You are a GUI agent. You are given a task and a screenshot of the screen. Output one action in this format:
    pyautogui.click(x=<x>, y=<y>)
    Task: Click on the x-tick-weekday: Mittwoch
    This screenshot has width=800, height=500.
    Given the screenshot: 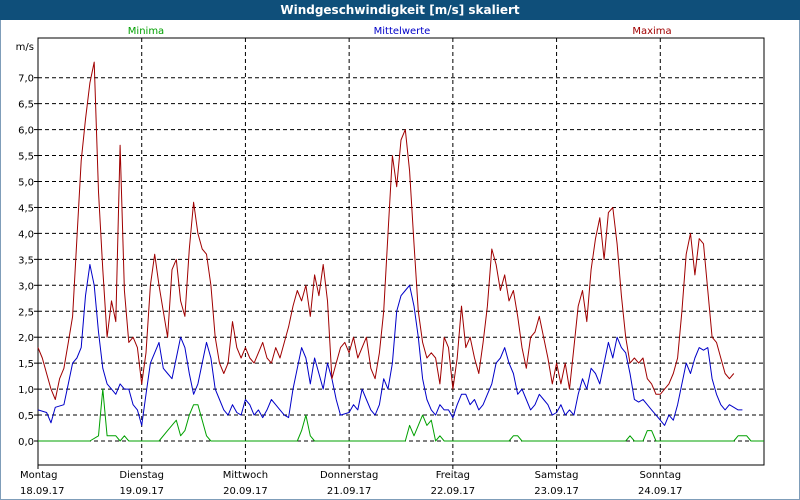 What is the action you would take?
    pyautogui.click(x=245, y=475)
    